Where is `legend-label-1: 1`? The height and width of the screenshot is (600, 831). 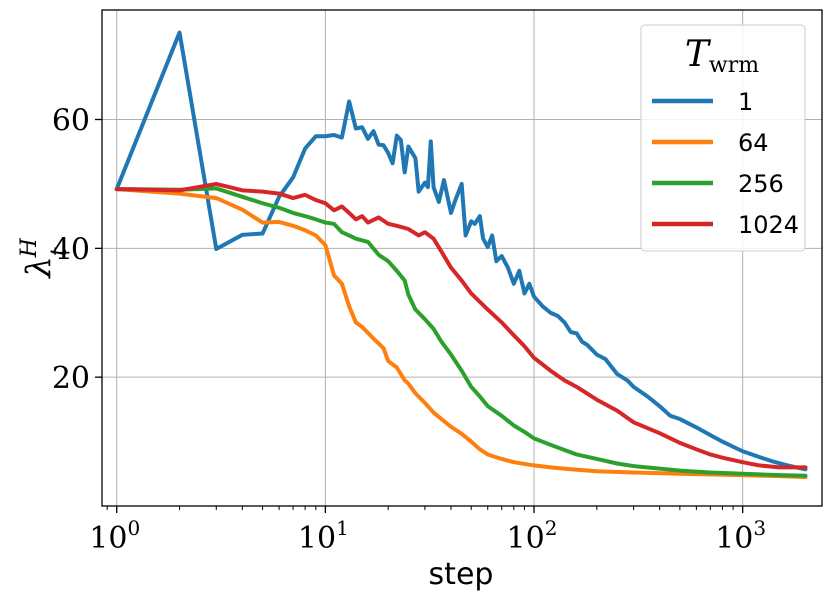 legend-label-1: 1 is located at coordinates (745, 102).